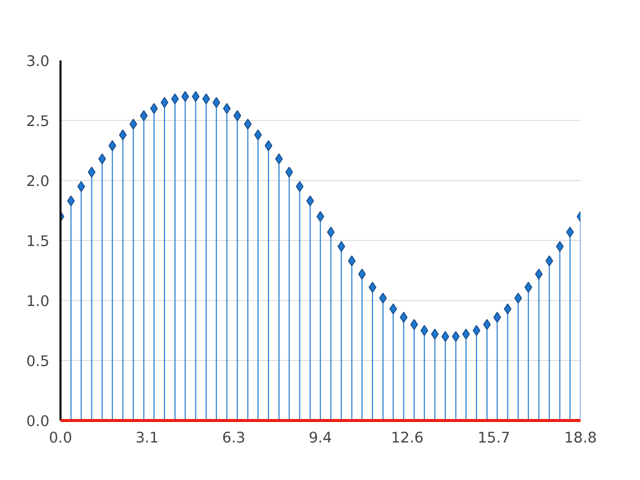  I want to click on x-tick-label: 12.6, so click(407, 438).